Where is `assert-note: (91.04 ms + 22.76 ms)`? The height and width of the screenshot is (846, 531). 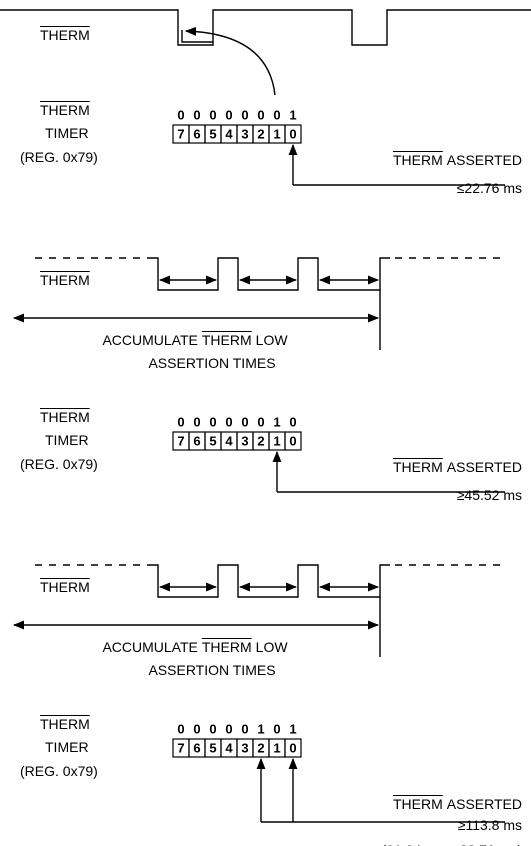
assert-note: (91.04 ms + 22.76 ms) is located at coordinates (452, 844).